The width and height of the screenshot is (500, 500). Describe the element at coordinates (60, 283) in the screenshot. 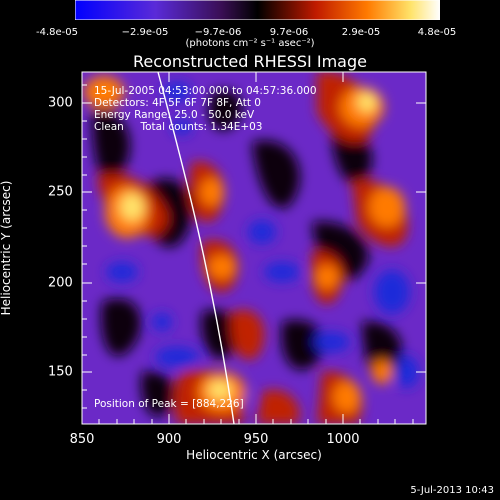

I see `y-tick-label: 200` at that location.